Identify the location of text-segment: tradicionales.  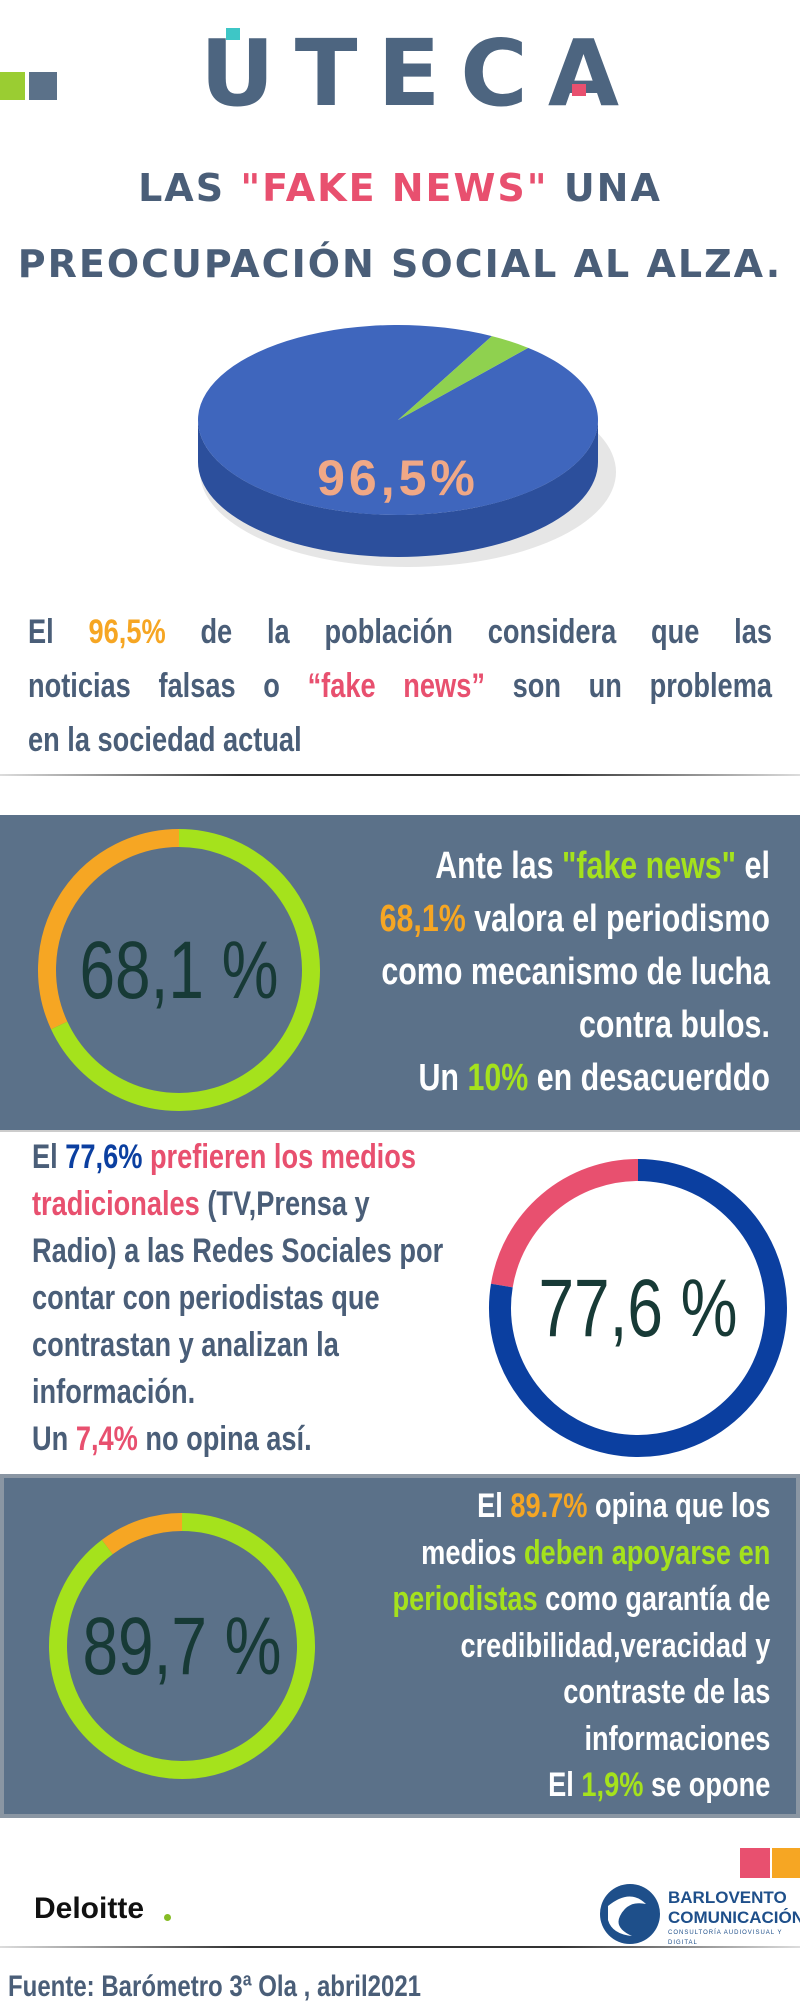
(116, 1204).